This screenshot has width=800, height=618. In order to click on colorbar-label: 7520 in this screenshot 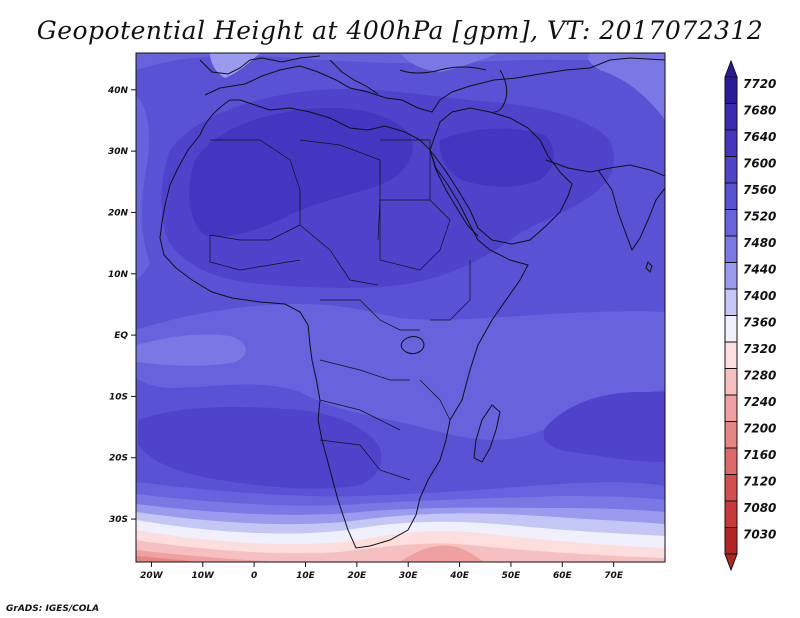, I will do `click(759, 217)`.